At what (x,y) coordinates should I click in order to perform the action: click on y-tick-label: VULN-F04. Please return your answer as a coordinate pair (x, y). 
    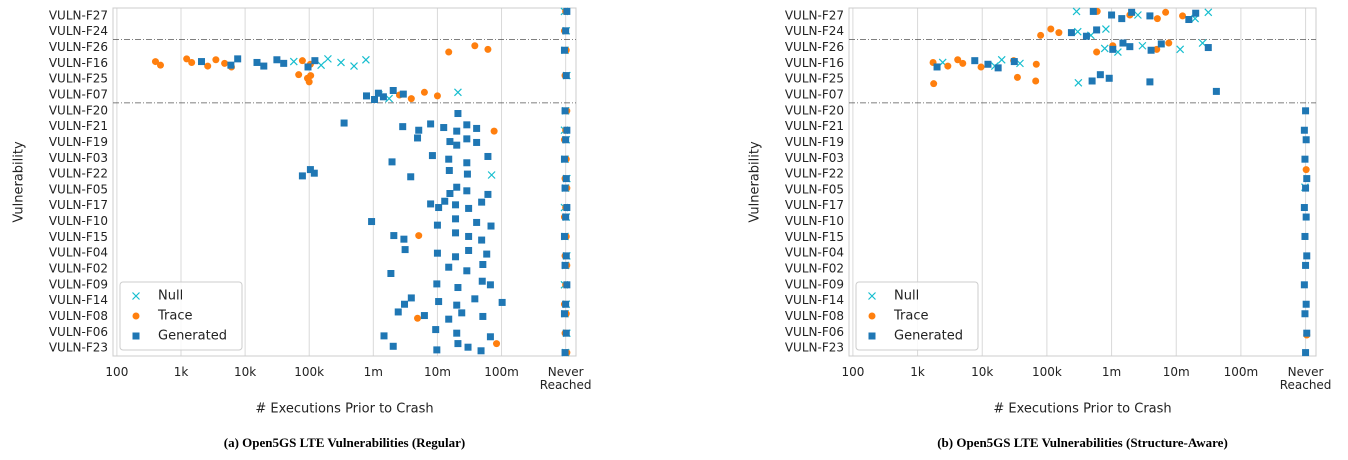
    Looking at the image, I should click on (78, 253).